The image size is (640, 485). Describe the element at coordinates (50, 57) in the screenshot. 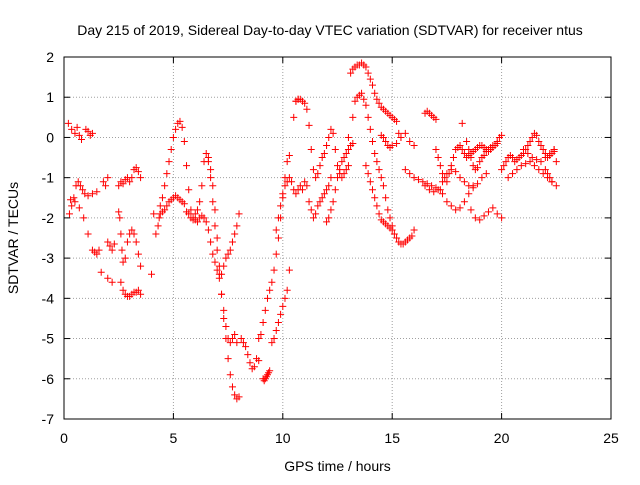

I see `y-tick-label: 2` at that location.